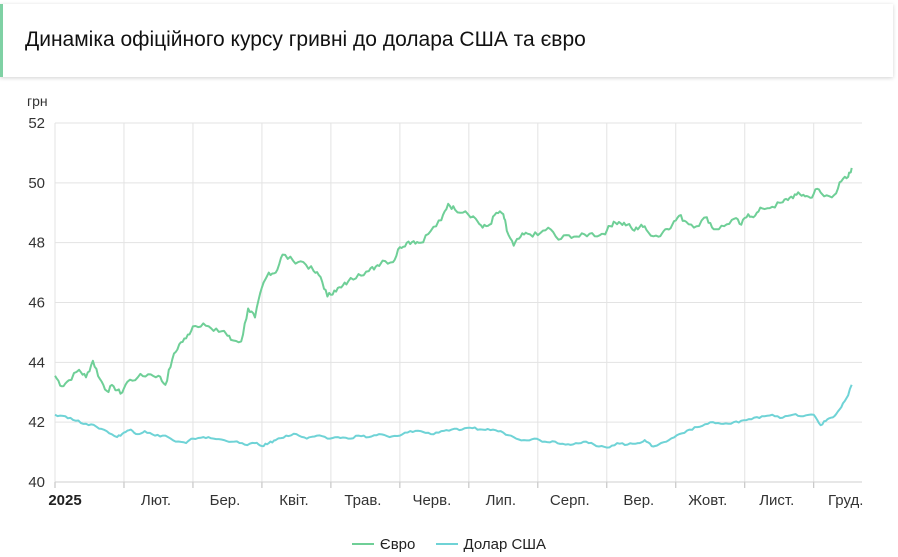 This screenshot has height=557, width=898. I want to click on legend-item-euro: Євро, so click(383, 544).